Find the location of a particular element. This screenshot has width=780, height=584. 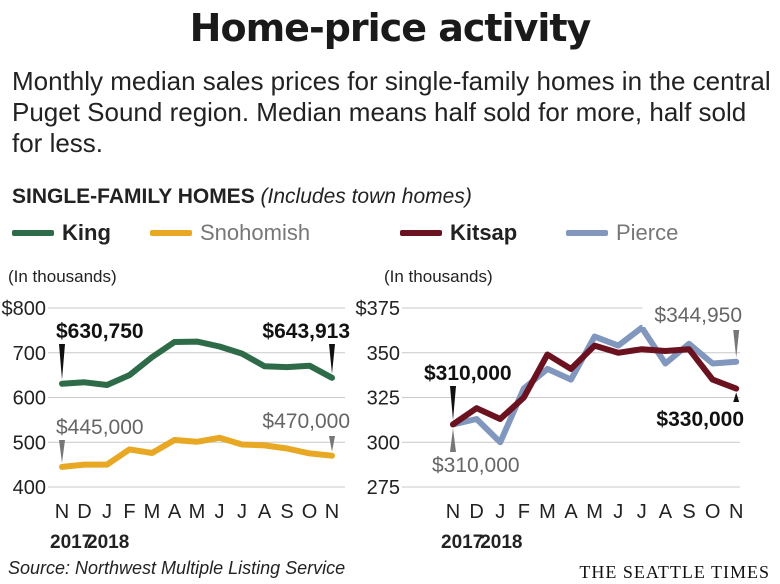

series-line-kitsap is located at coordinates (595, 385).